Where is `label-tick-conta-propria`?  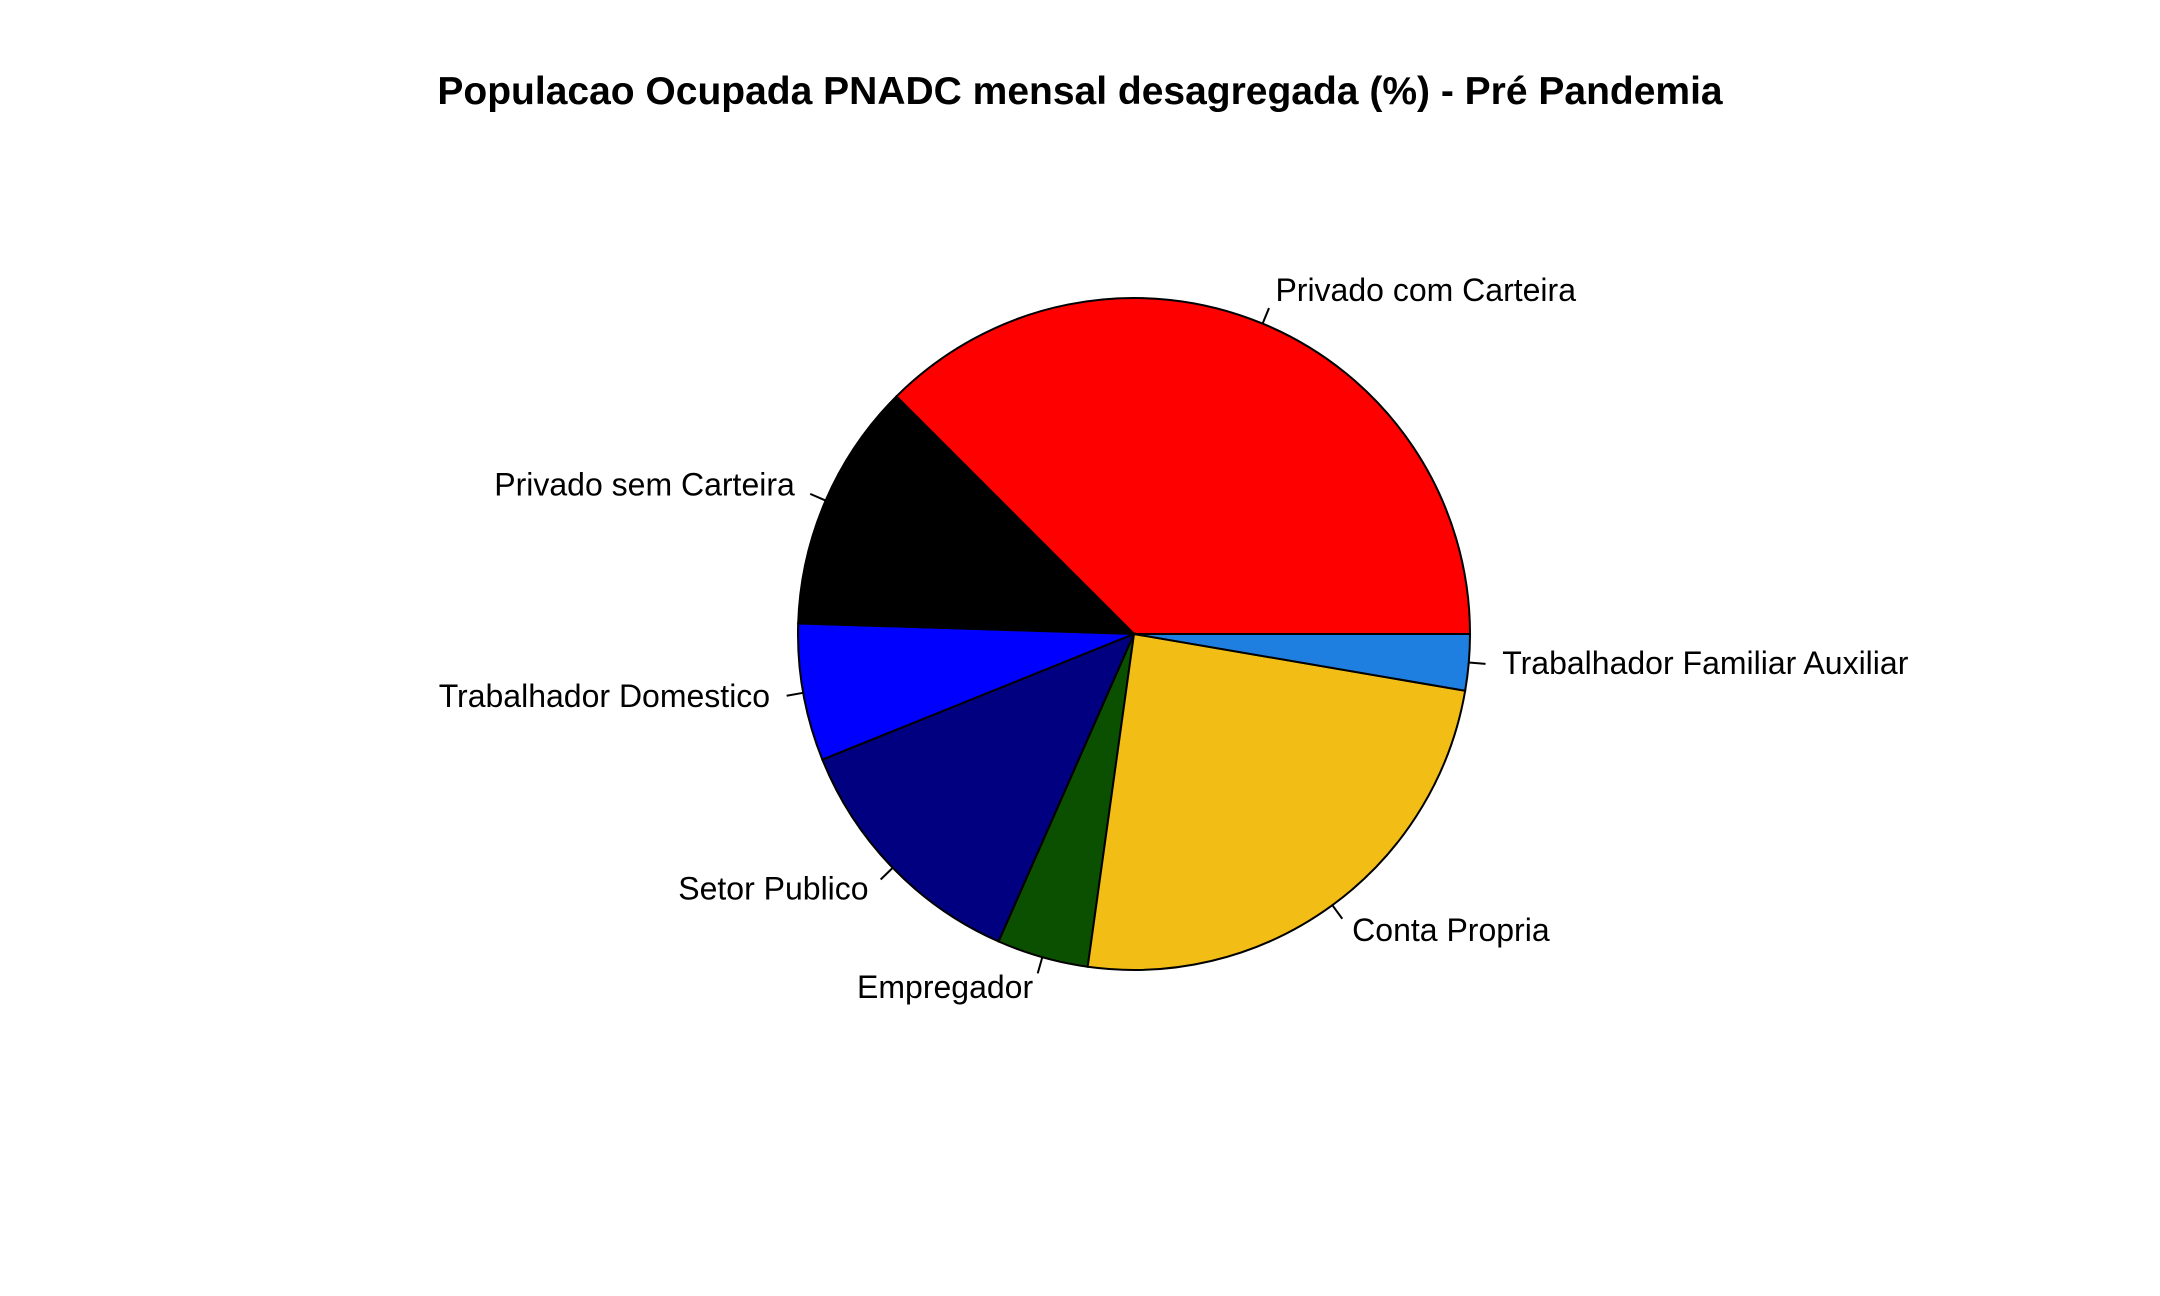
label-tick-conta-propria is located at coordinates (1337, 912).